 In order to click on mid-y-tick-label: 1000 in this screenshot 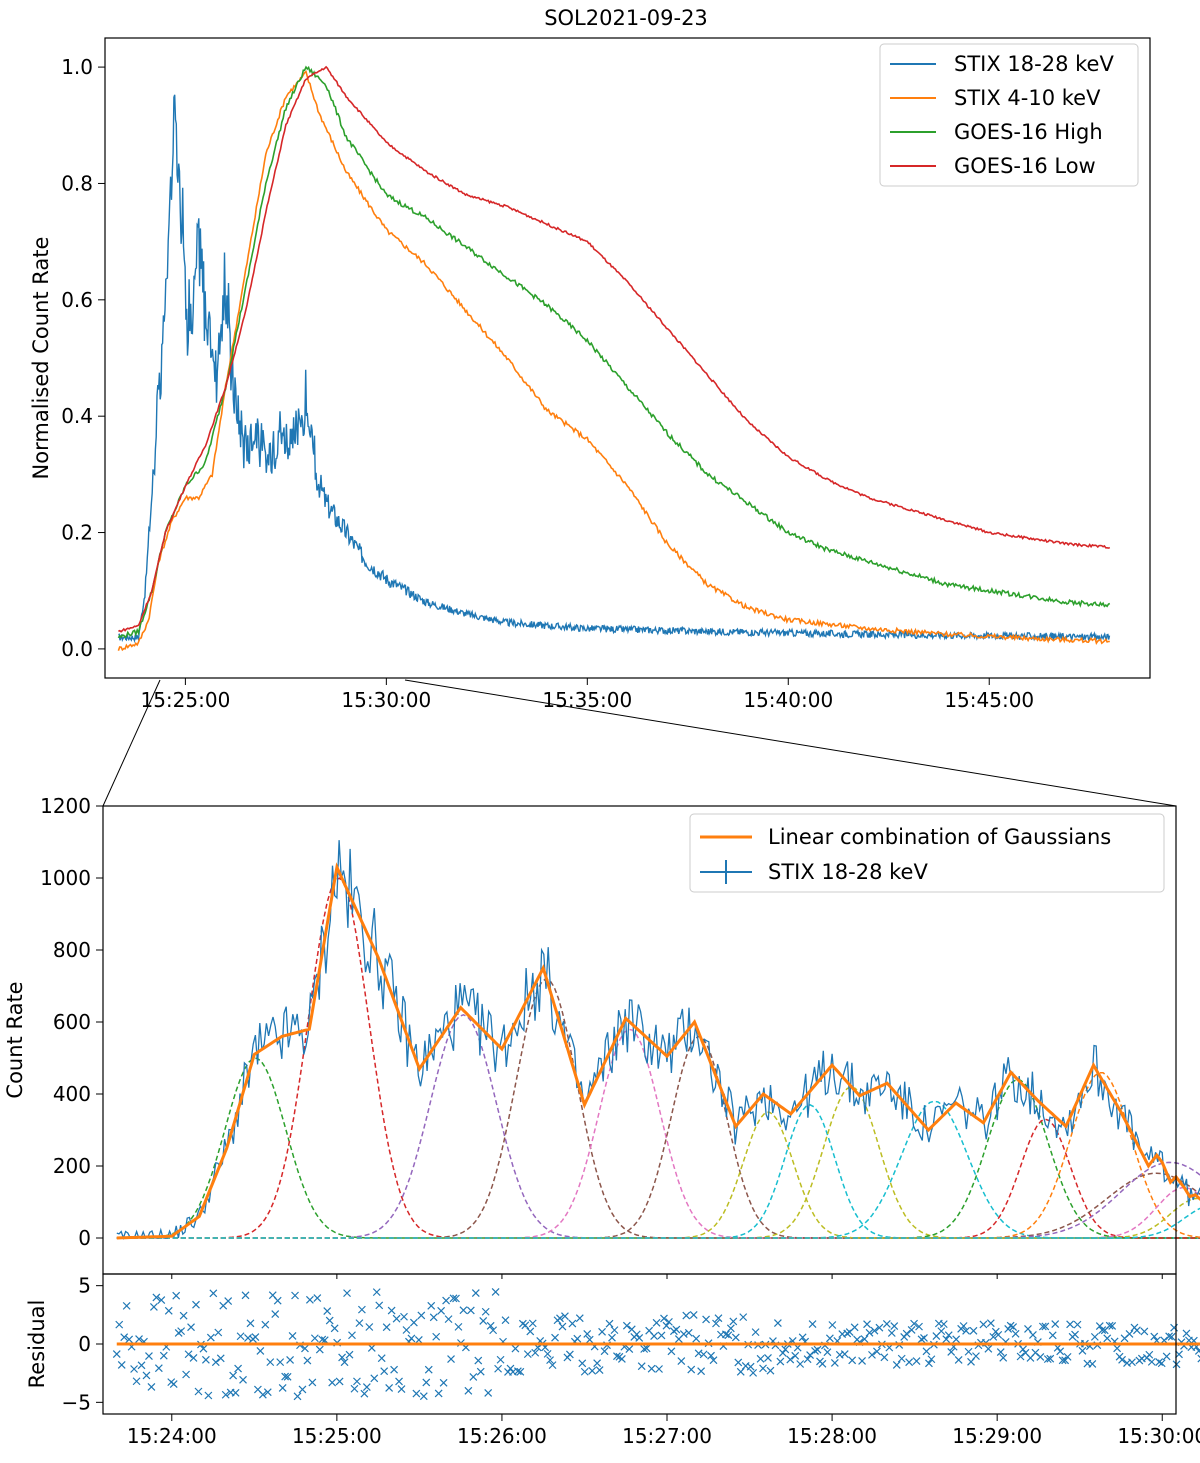, I will do `click(65, 878)`.